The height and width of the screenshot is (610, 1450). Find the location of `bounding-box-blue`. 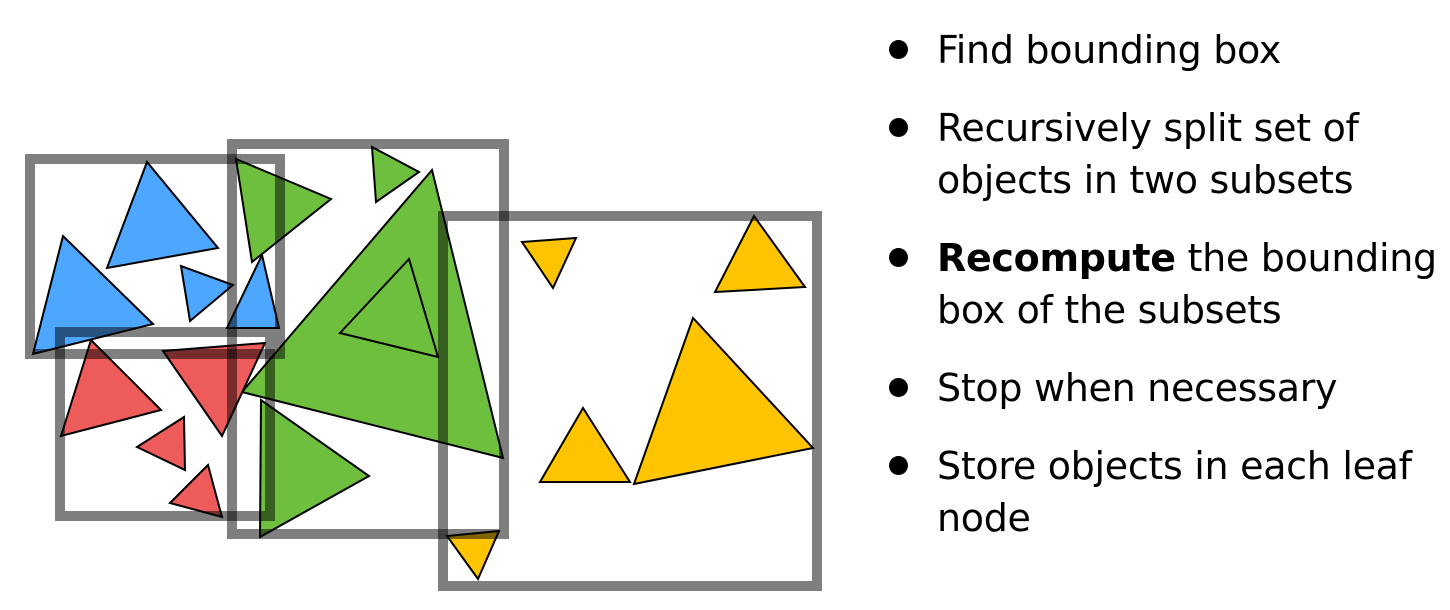

bounding-box-blue is located at coordinates (155, 256).